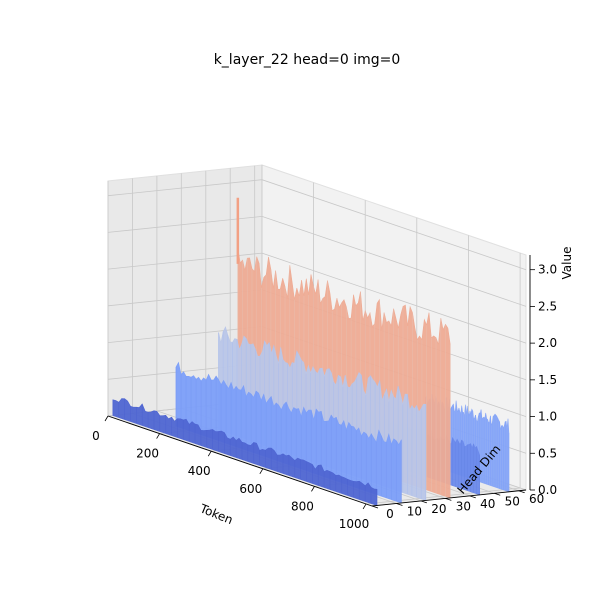  Describe the element at coordinates (240, 461) in the screenshot. I see `x-axis-line` at that location.